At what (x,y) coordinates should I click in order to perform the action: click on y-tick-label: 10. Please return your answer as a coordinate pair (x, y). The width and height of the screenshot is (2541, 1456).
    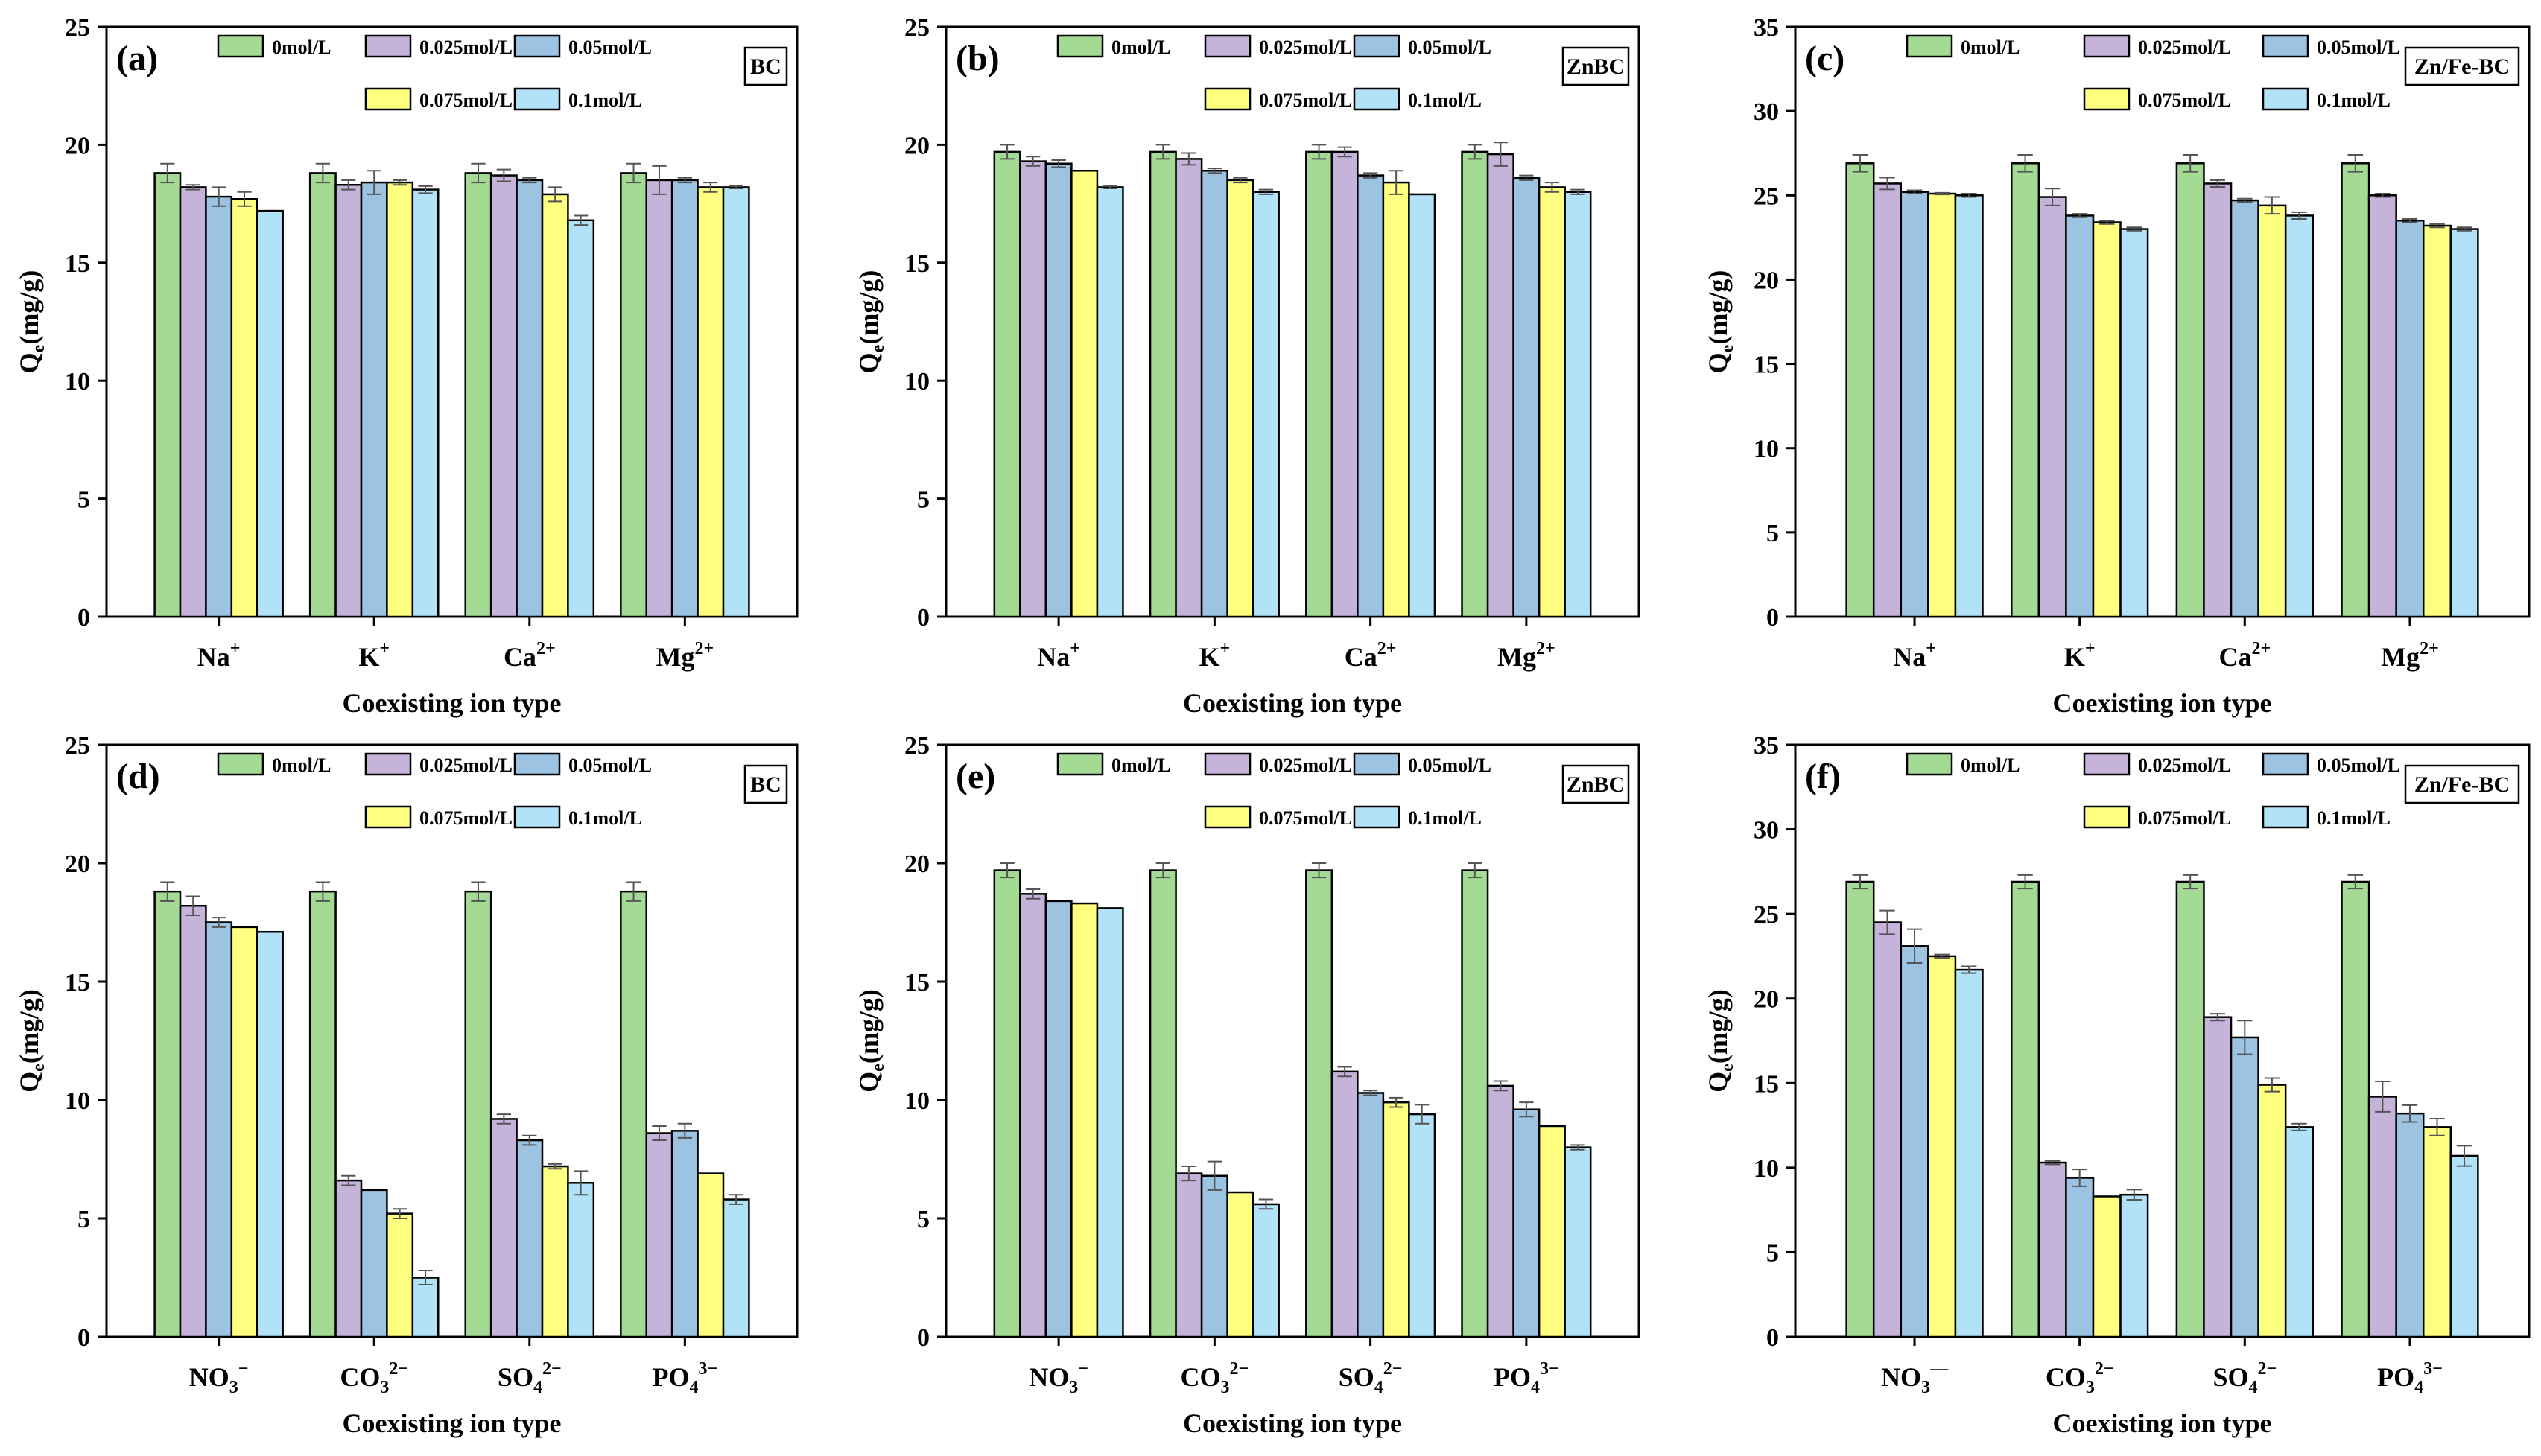
    Looking at the image, I should click on (917, 381).